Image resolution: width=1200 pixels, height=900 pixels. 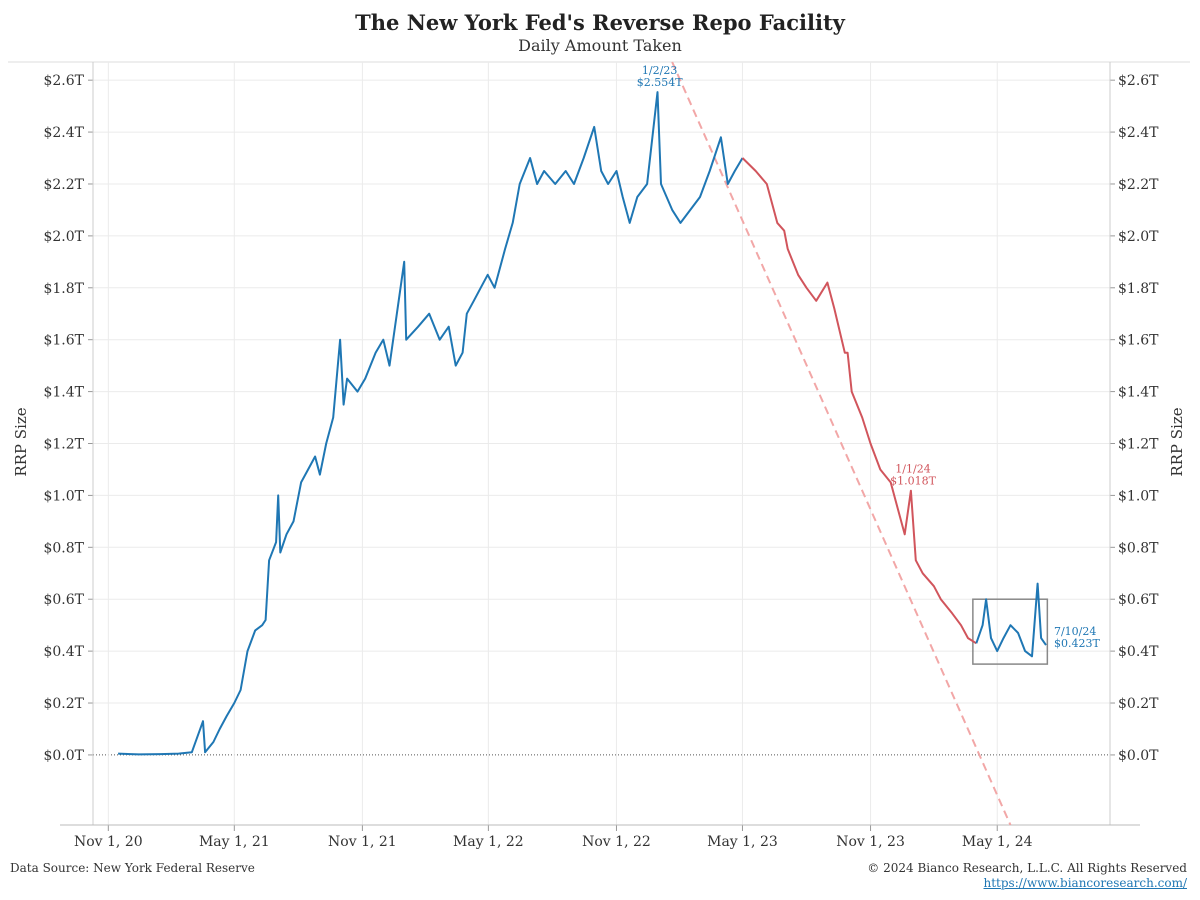 What do you see at coordinates (1138, 341) in the screenshot?
I see `y-tick-label-right: $1.6T` at bounding box center [1138, 341].